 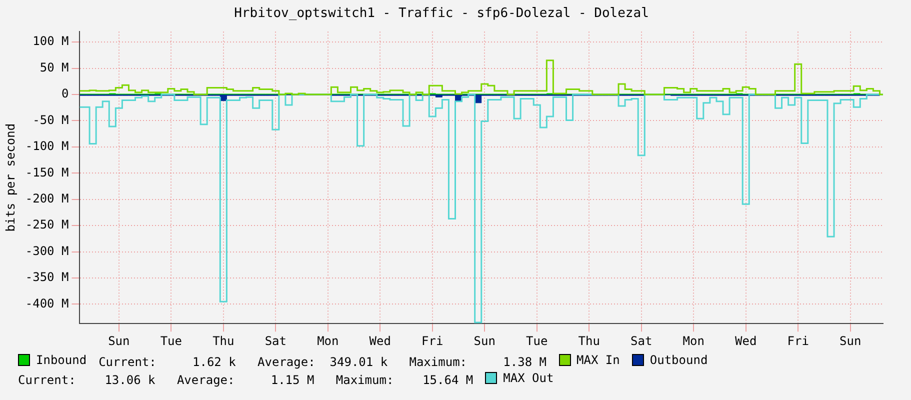 What do you see at coordinates (246, 380) in the screenshot?
I see `text: Current: 13.06 k Average: 1.15 M Maximum: 15.64 M` at bounding box center [246, 380].